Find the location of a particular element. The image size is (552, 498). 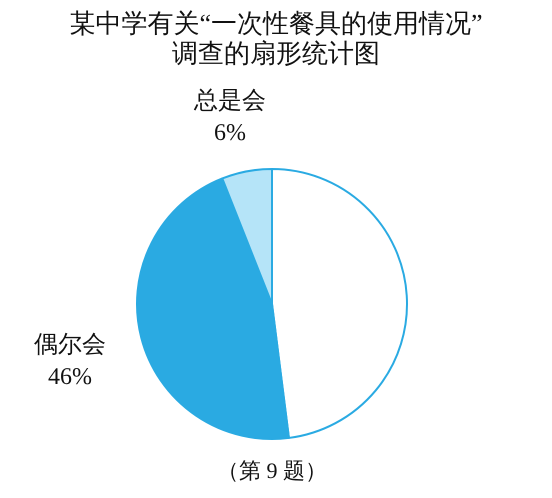

chart-title: 某中学有关“一次性餐具的使用情况” 调查的扇形统计图 is located at coordinates (276, 38).